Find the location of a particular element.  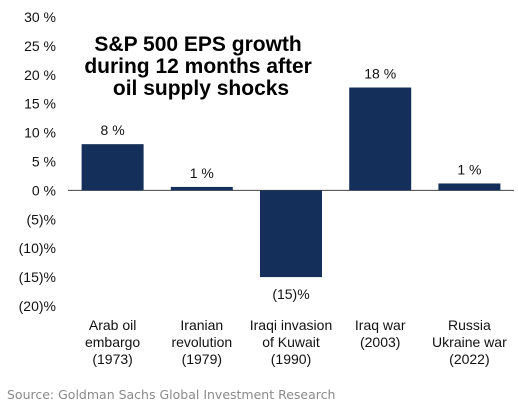

category-label-line: embargo is located at coordinates (112, 342).